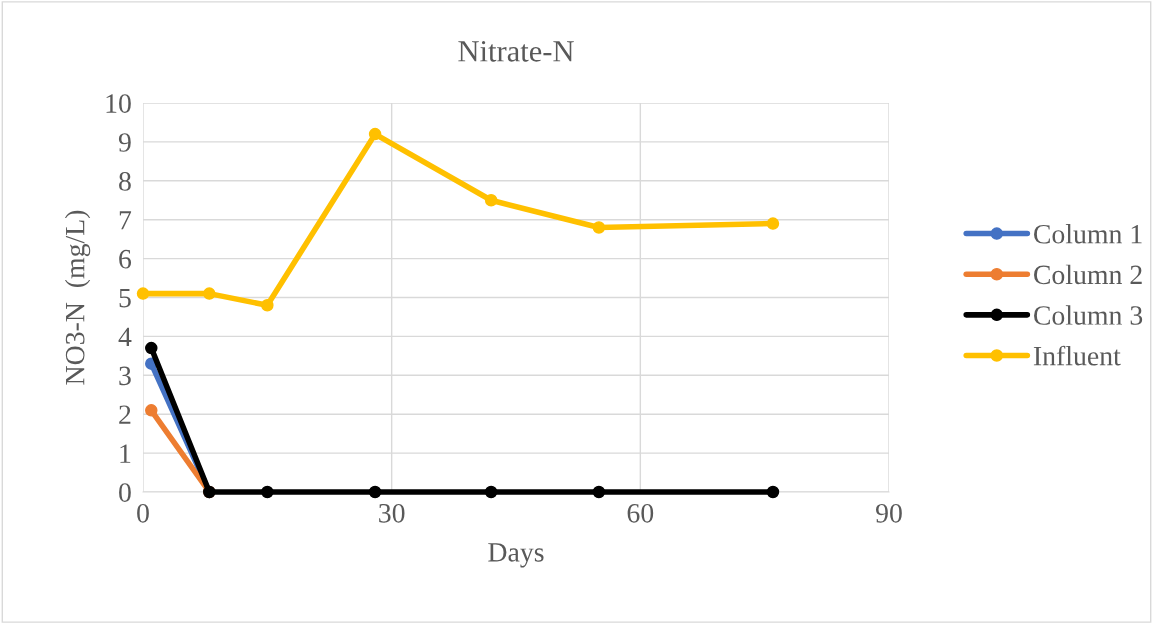 This screenshot has width=1153, height=624. Describe the element at coordinates (125, 298) in the screenshot. I see `y-tick-label: 5` at that location.